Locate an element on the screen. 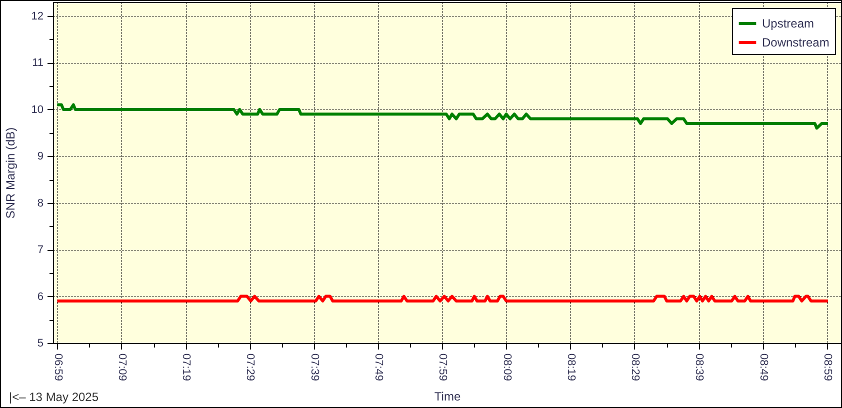 The height and width of the screenshot is (408, 842). y-tick-label: 12 is located at coordinates (37, 16).